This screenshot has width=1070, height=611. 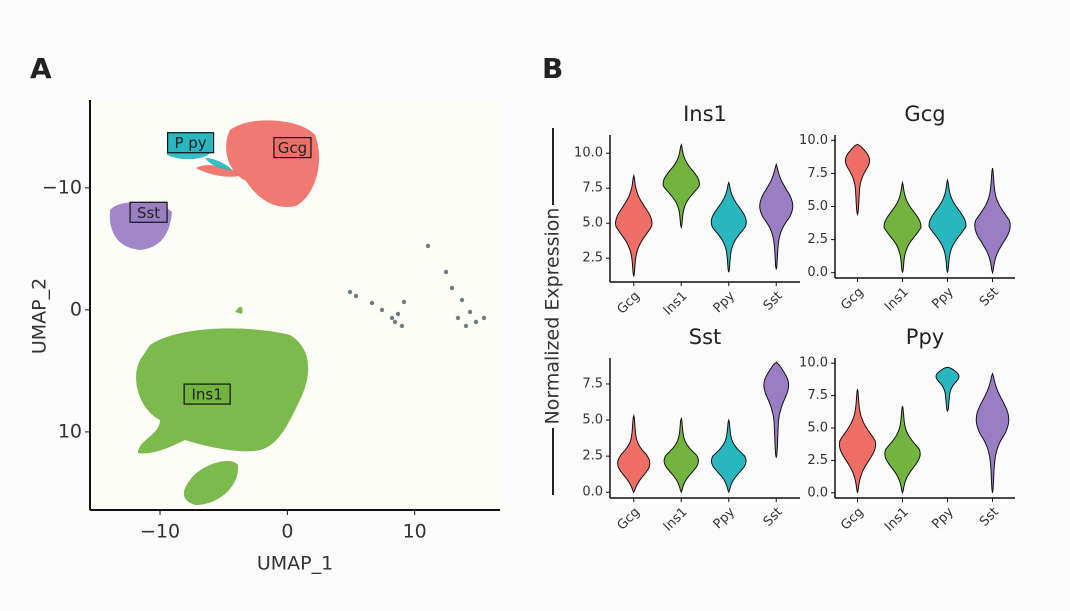 I want to click on x-tick-label: 10, so click(x=415, y=532).